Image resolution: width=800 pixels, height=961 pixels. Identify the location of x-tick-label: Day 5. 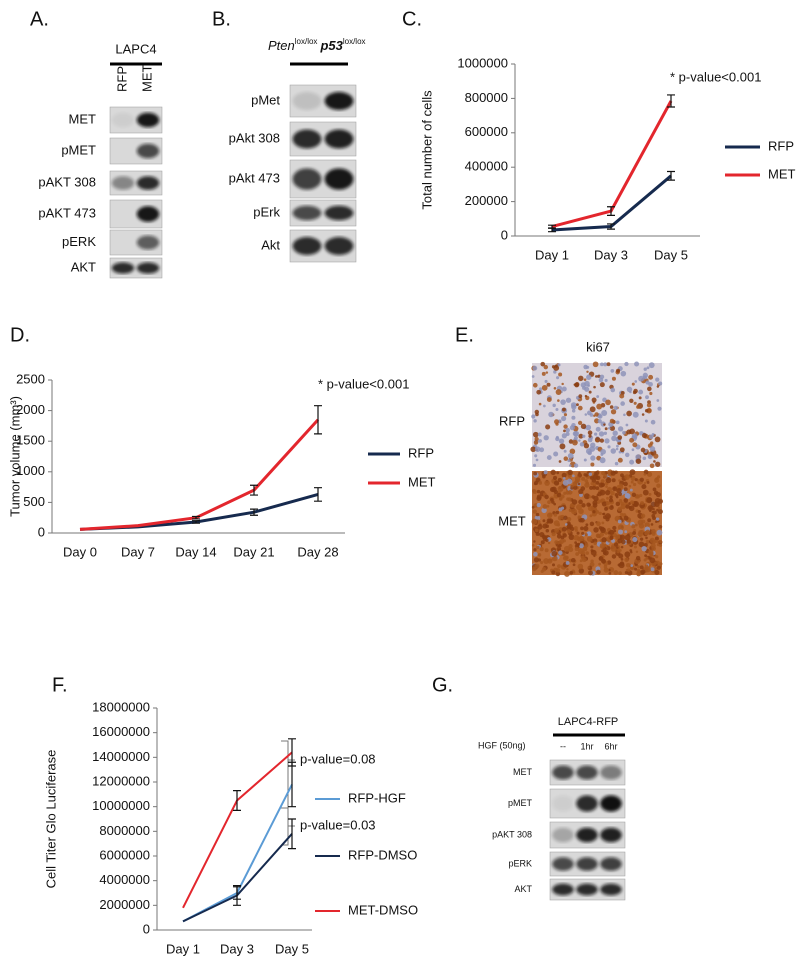
(671, 254).